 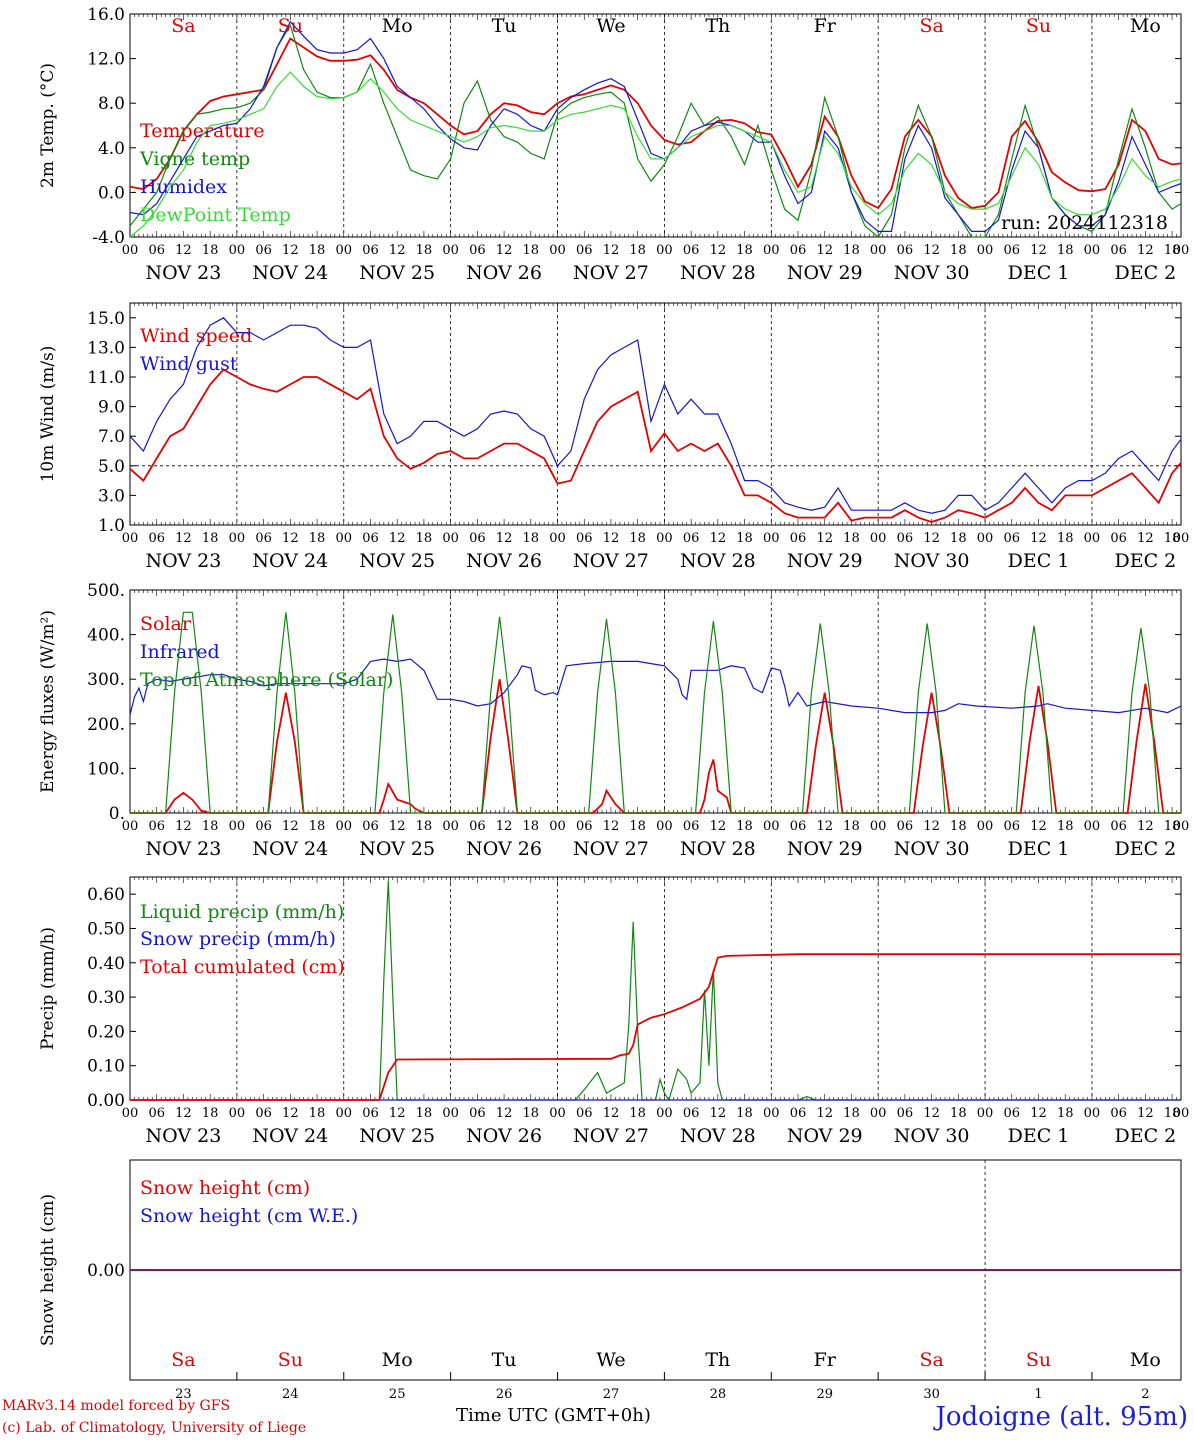 I want to click on legend-entry: Solar, so click(x=166, y=624).